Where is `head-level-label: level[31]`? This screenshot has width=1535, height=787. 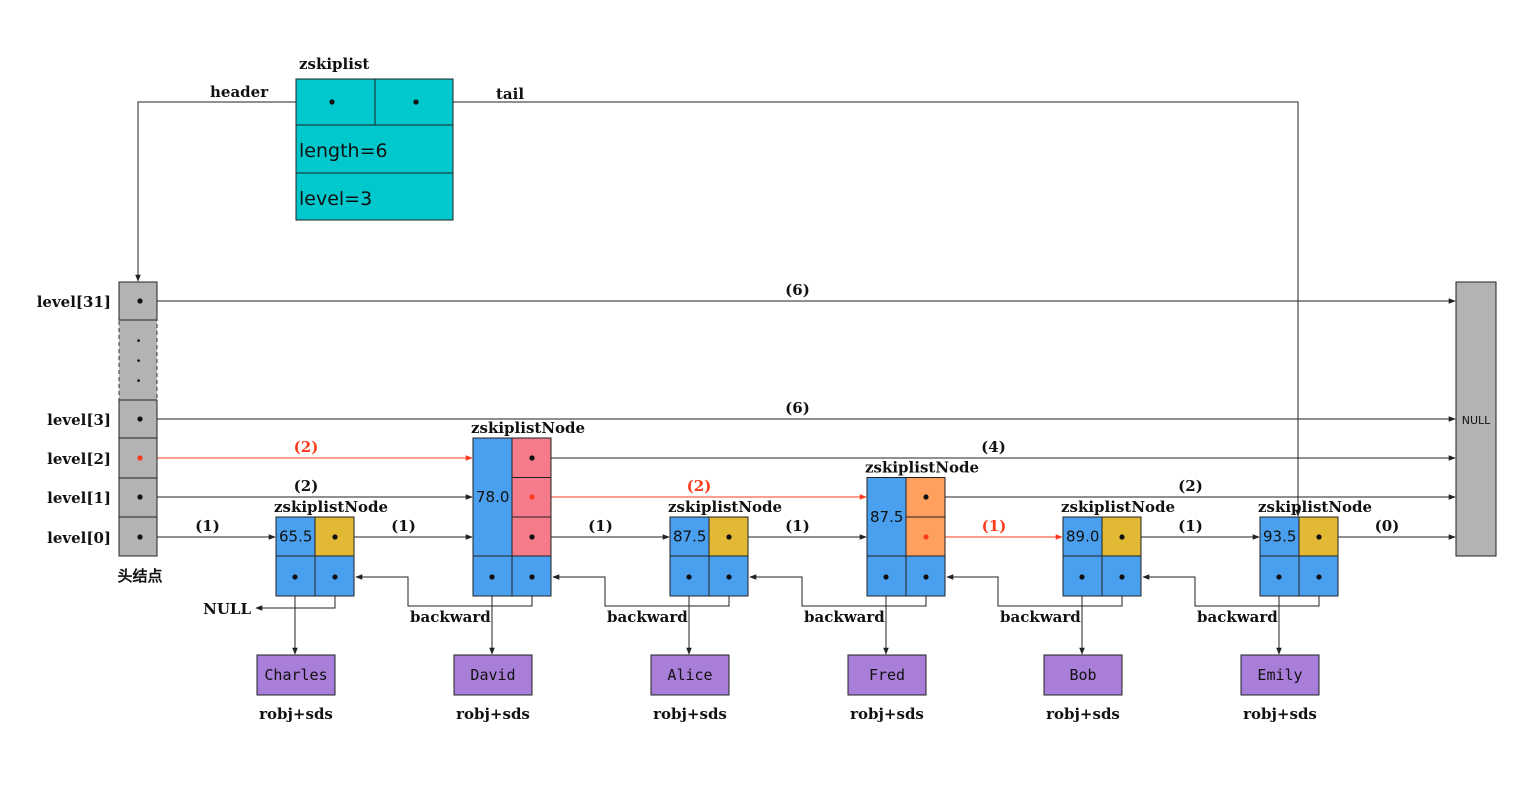 head-level-label: level[31] is located at coordinates (74, 302).